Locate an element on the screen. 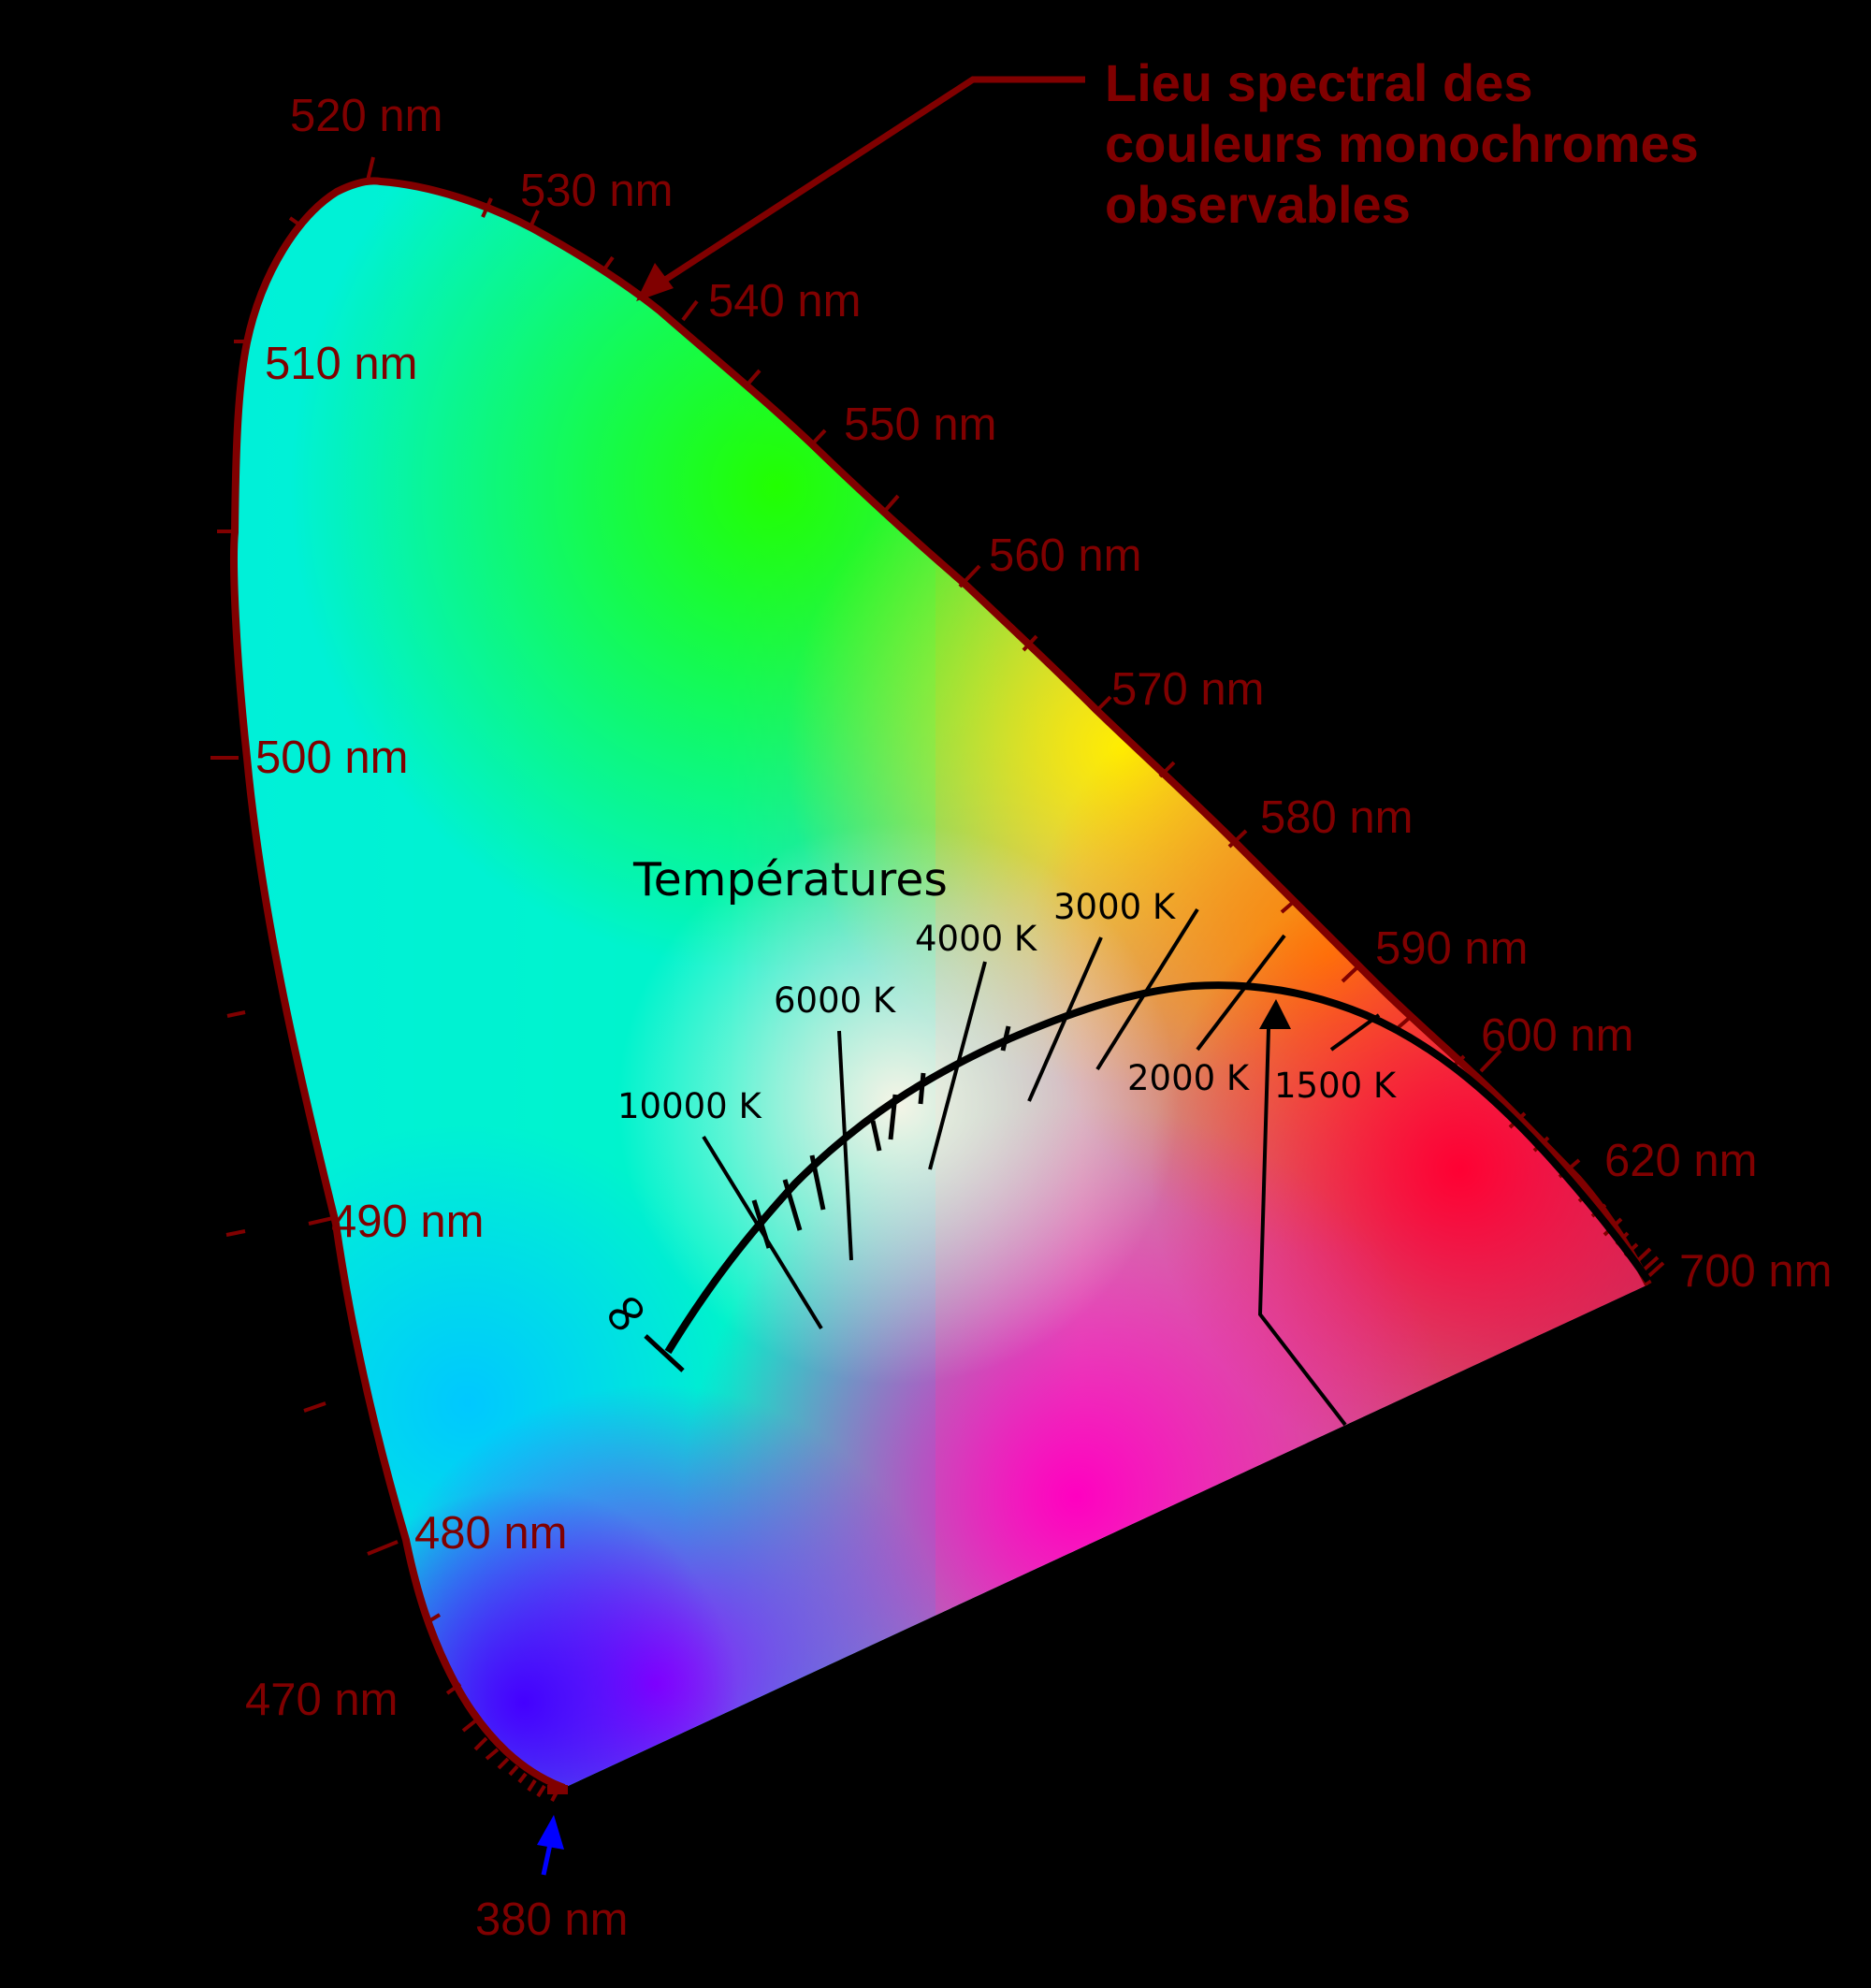 The width and height of the screenshot is (1871, 1988). isotherm-1500k is located at coordinates (1355, 1032).